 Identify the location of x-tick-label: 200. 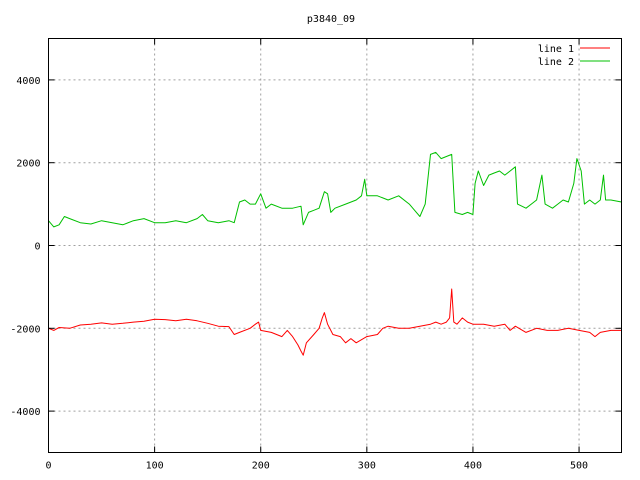
(261, 466).